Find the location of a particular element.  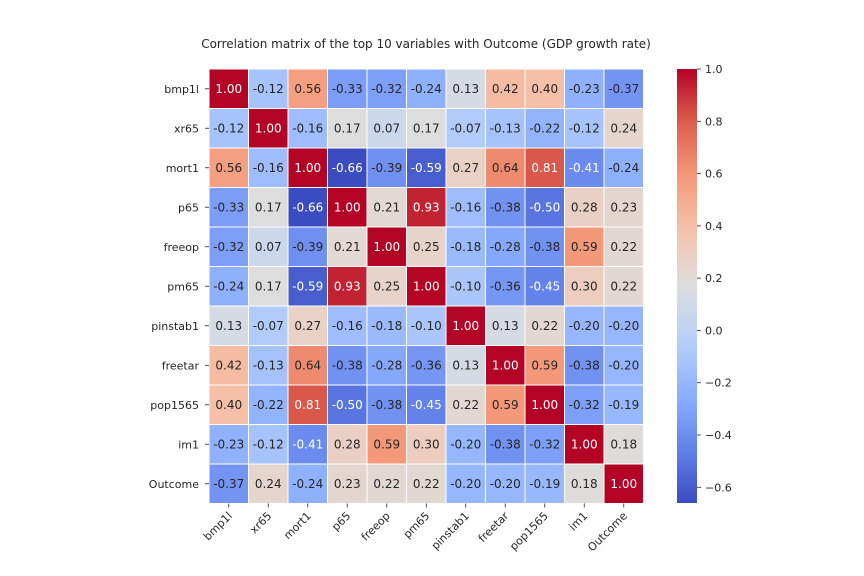

cell-value-label: -0.18 is located at coordinates (465, 247).